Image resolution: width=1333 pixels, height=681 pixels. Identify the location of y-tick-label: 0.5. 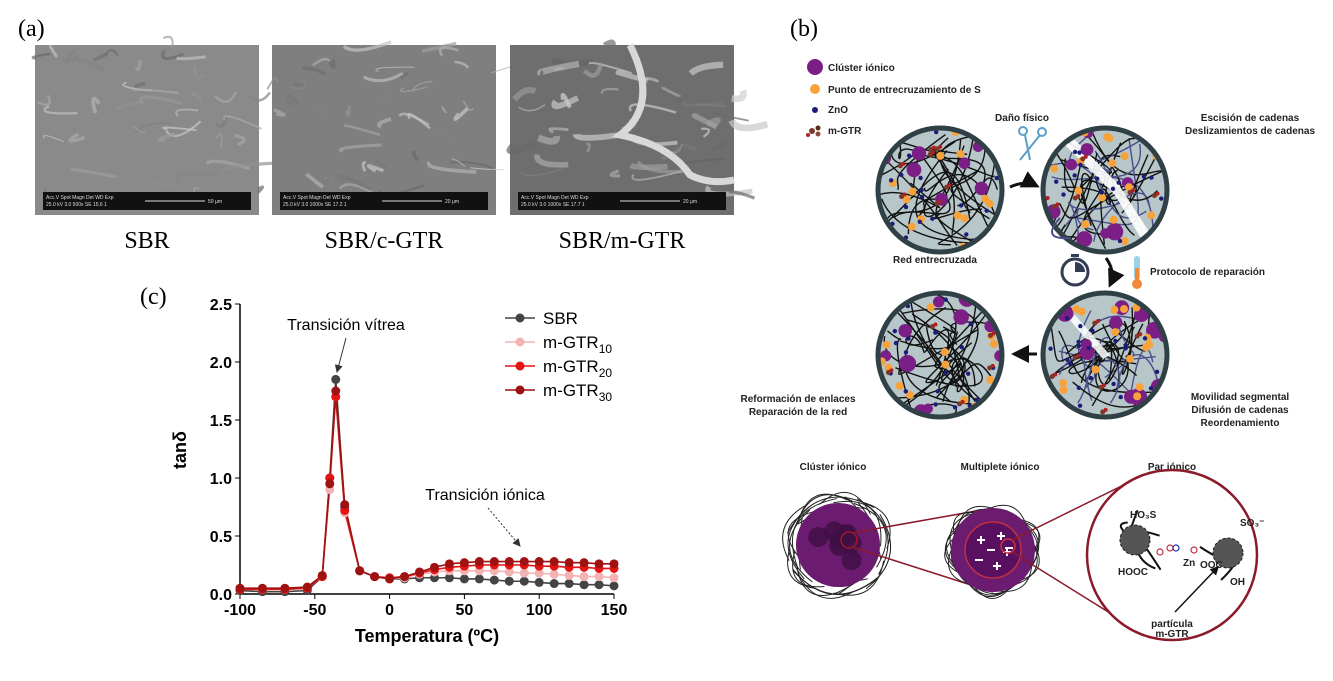
(221, 537).